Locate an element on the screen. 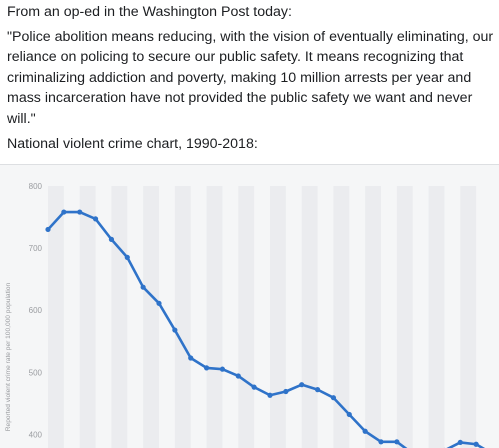  y-tick-label: 400 is located at coordinates (36, 434).